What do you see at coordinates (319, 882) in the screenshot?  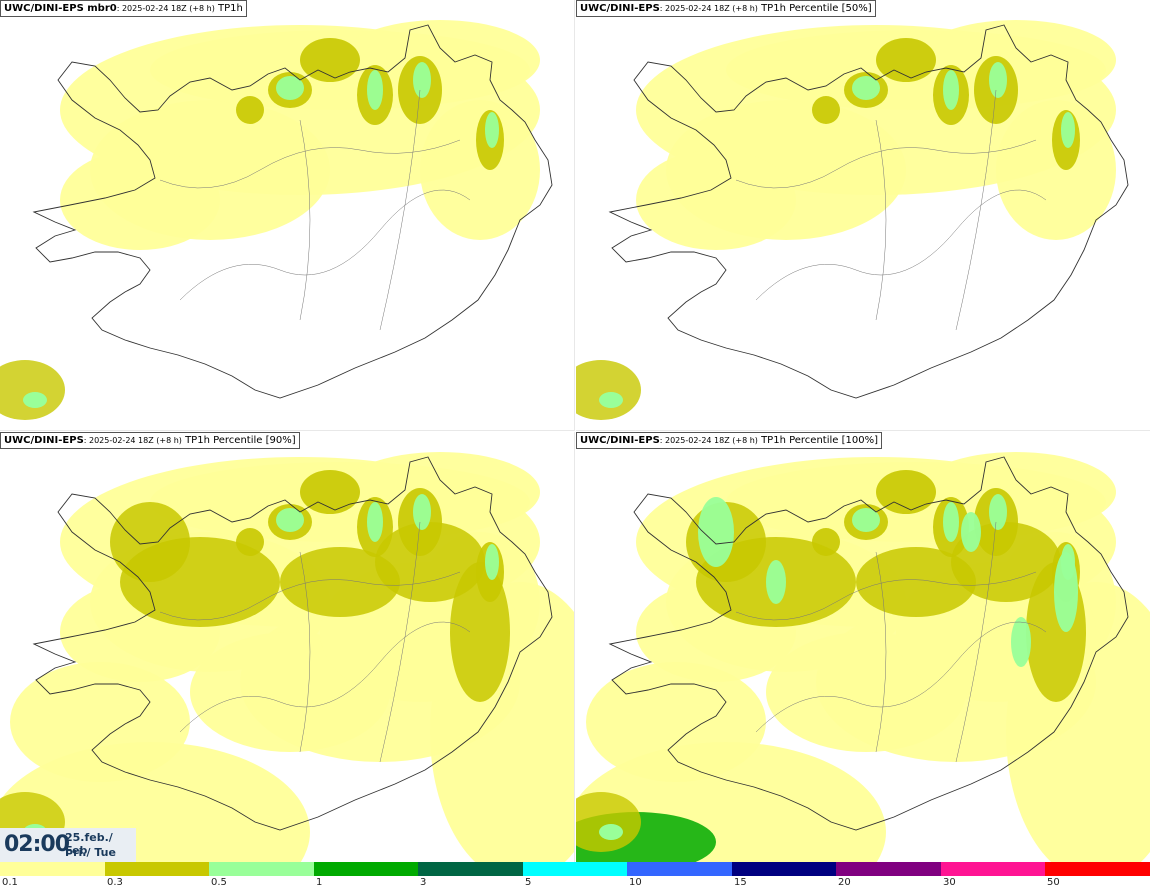 I see `legend-tick-label: 1` at bounding box center [319, 882].